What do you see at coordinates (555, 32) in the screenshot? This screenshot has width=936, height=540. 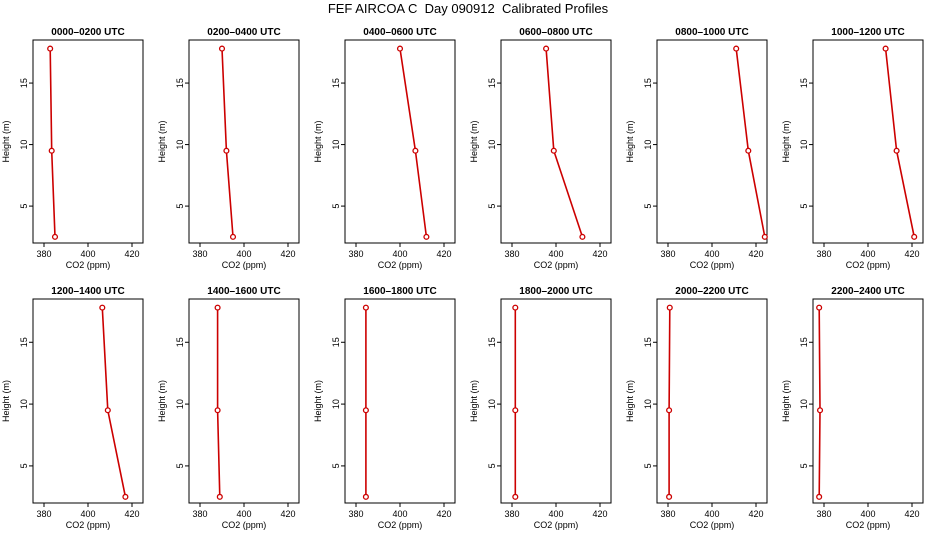 I see `panel-title: 0600–0800 UTC` at bounding box center [555, 32].